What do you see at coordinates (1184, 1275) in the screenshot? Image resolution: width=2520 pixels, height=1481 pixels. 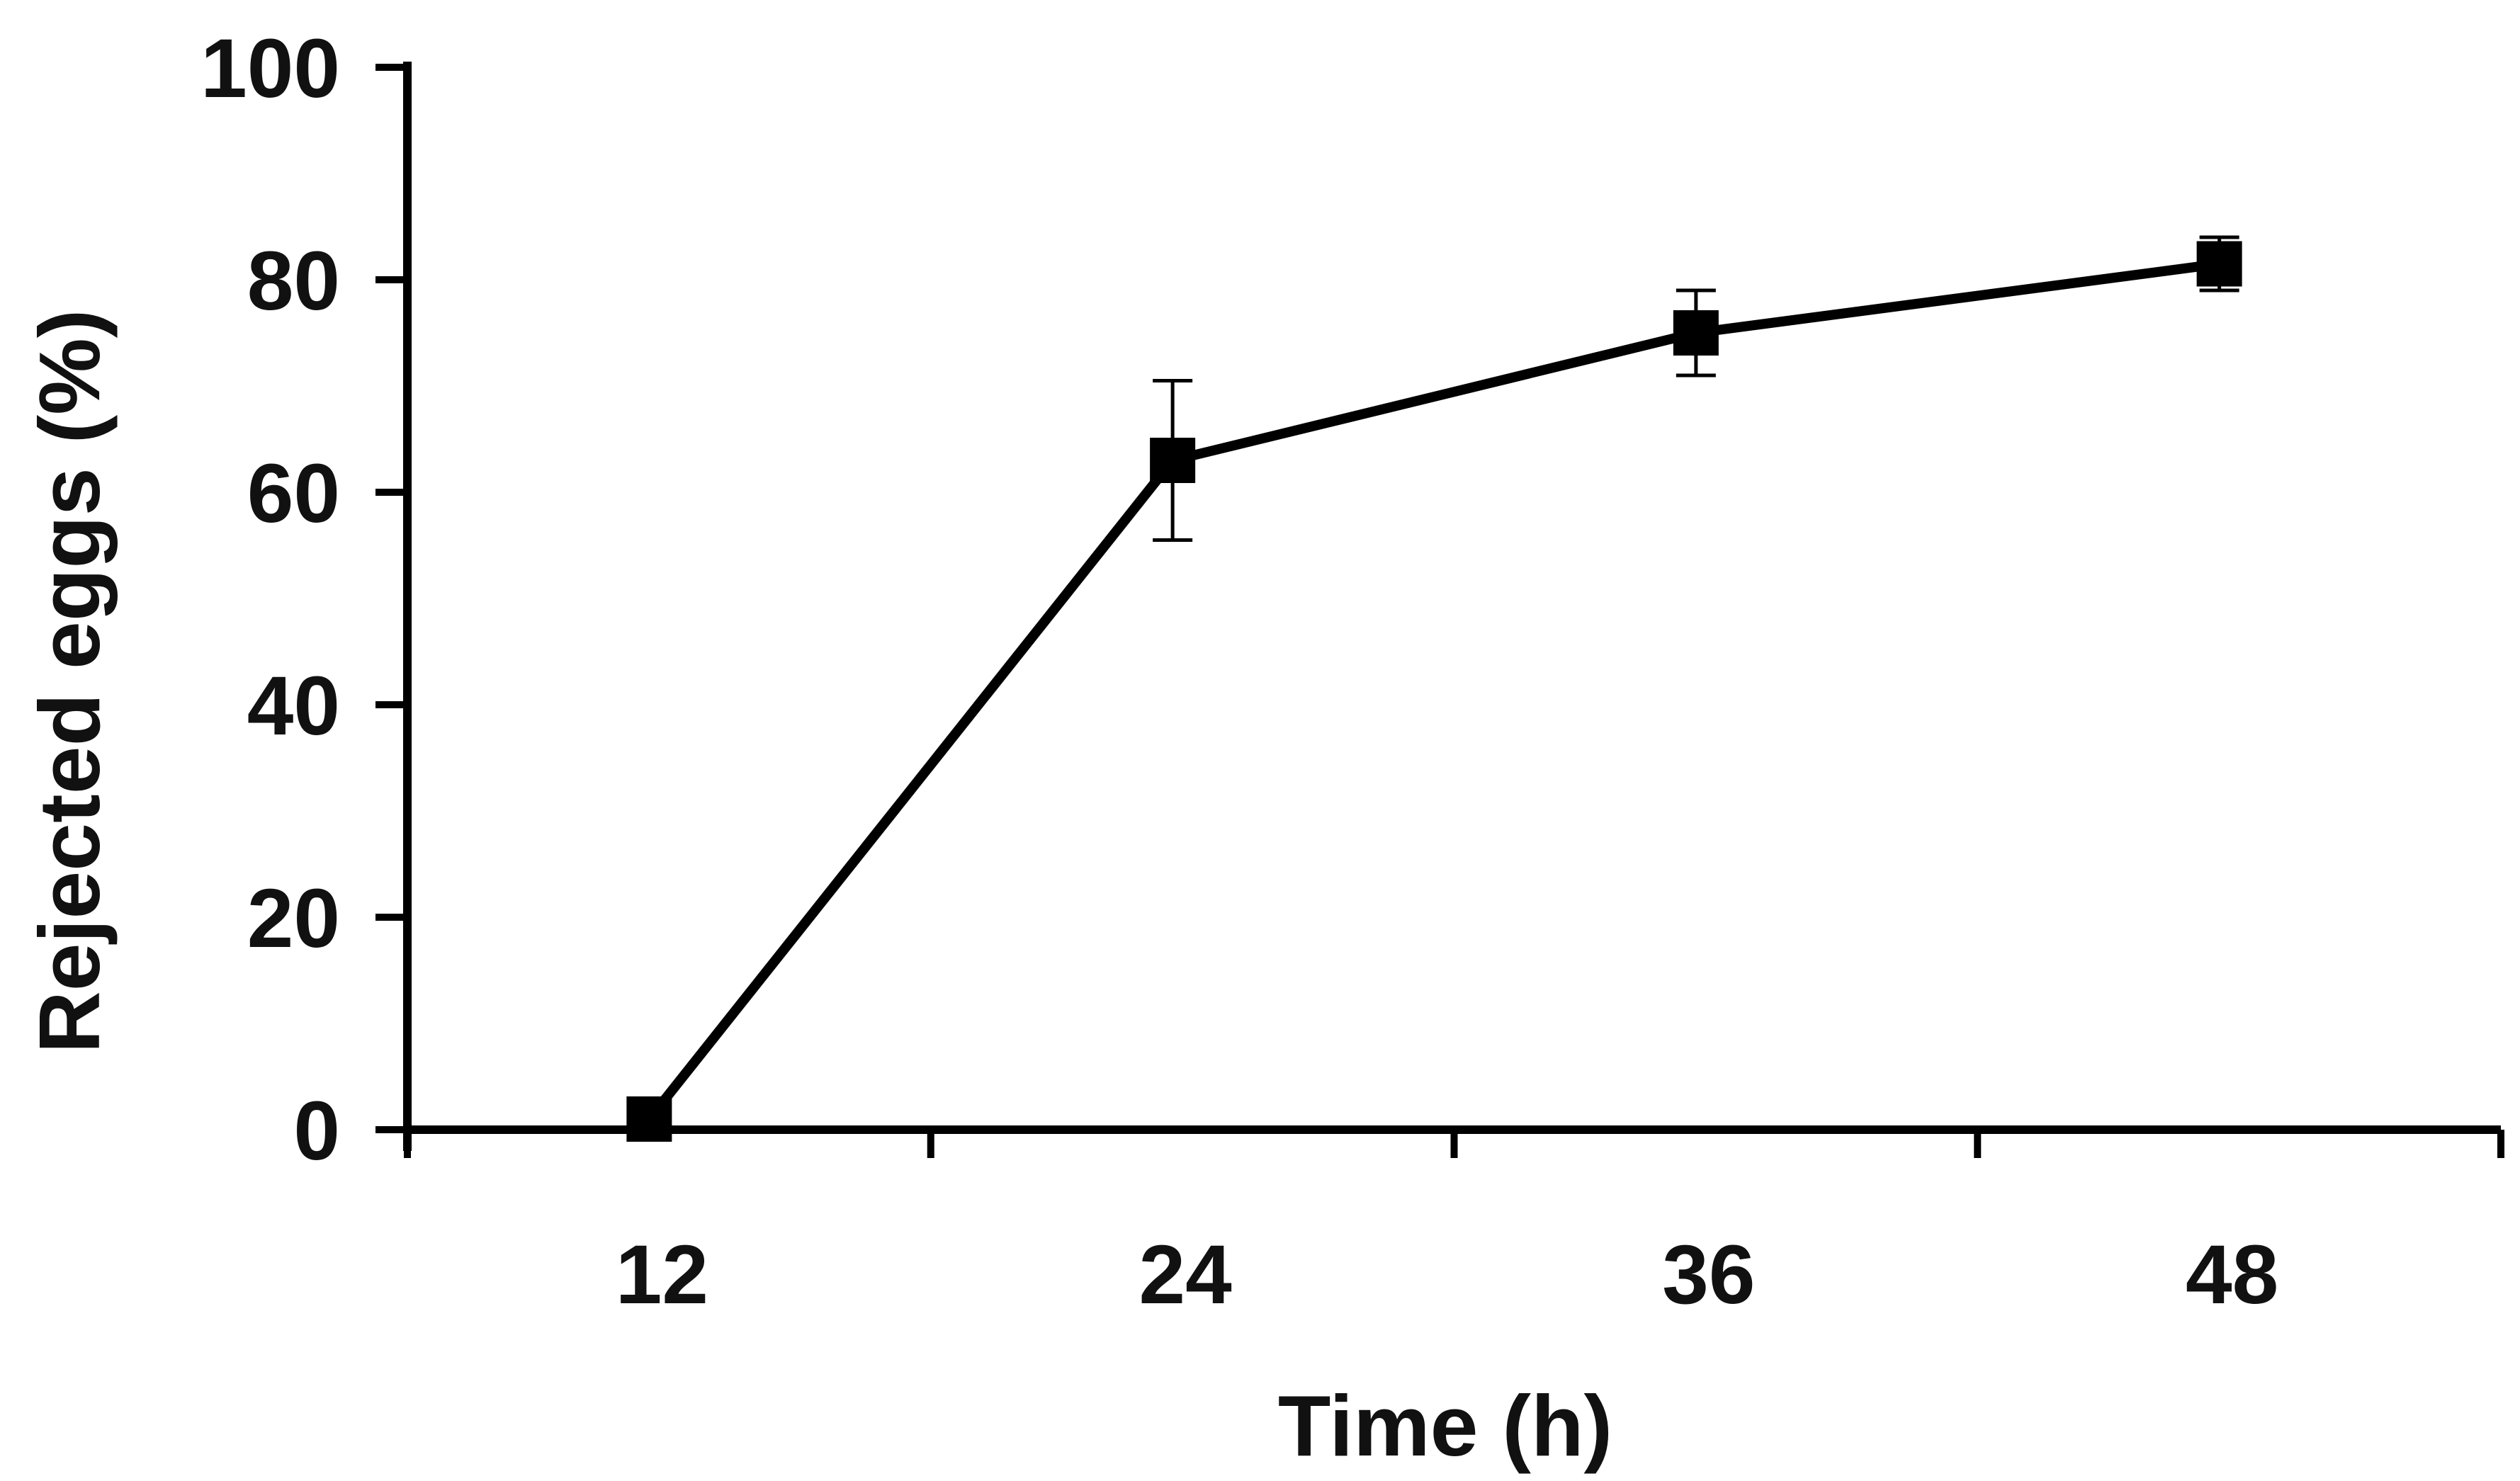 I see `x-tick-label: 24` at bounding box center [1184, 1275].